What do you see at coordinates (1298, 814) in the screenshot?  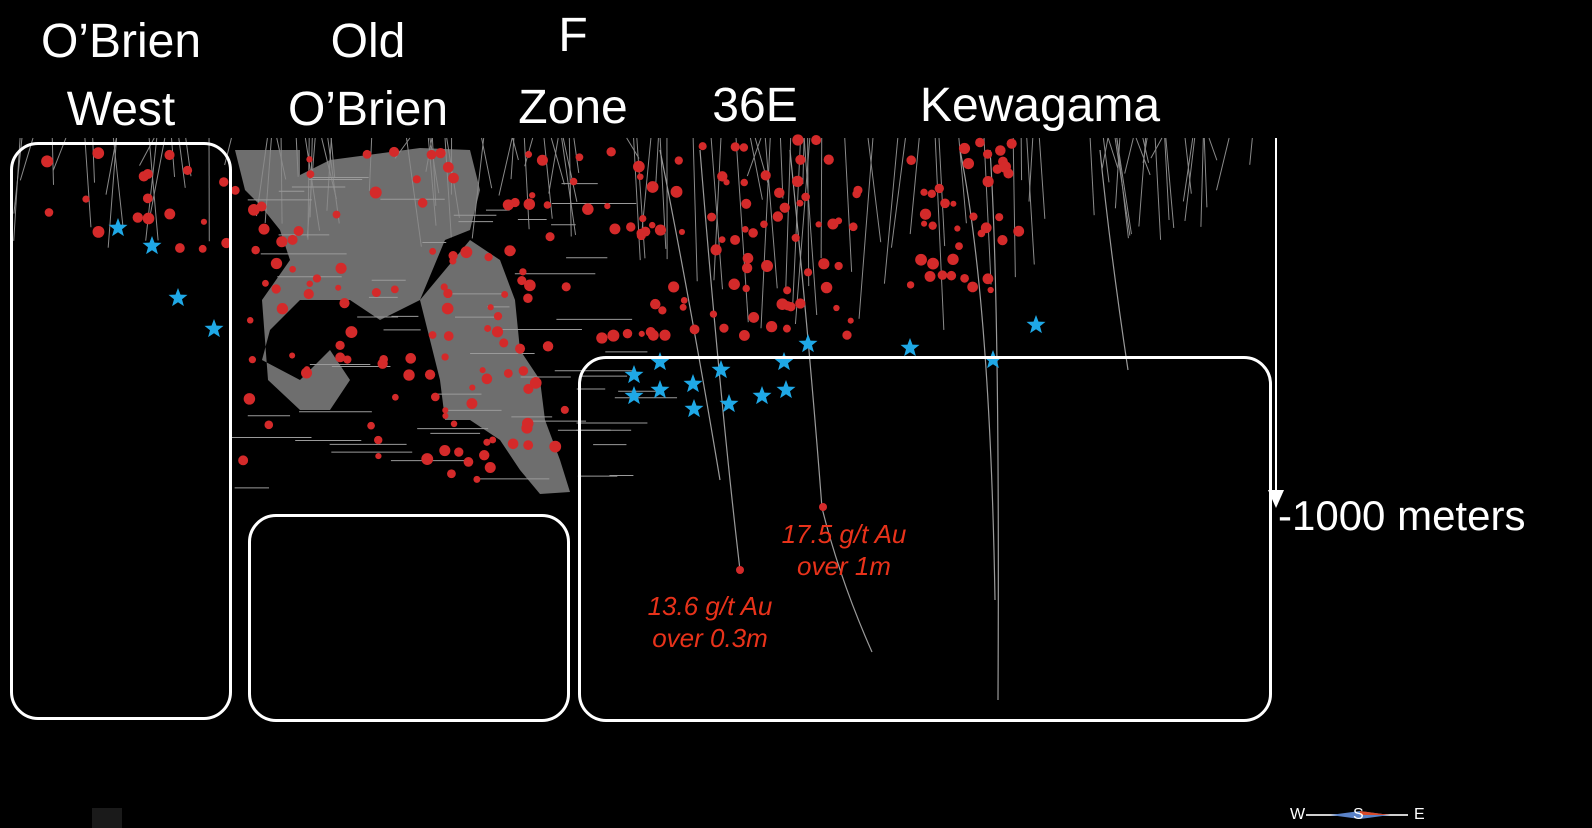 I see `compass-west-label: W` at bounding box center [1298, 814].